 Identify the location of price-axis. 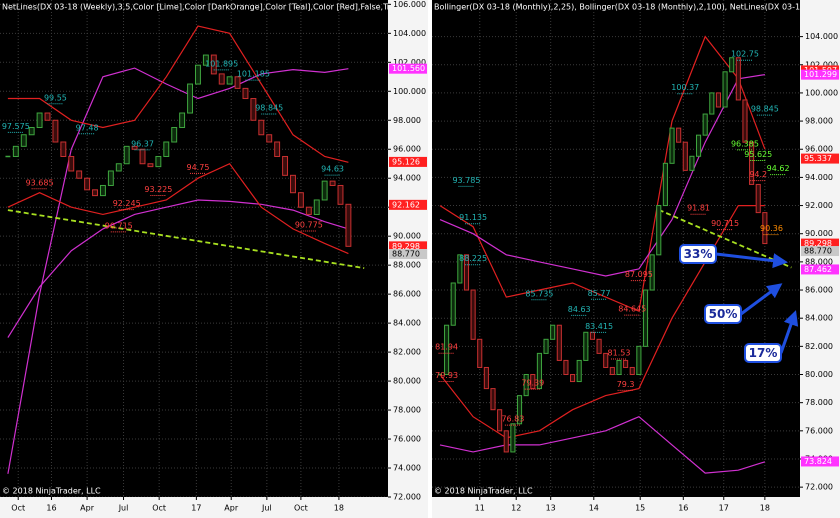
(820, 259).